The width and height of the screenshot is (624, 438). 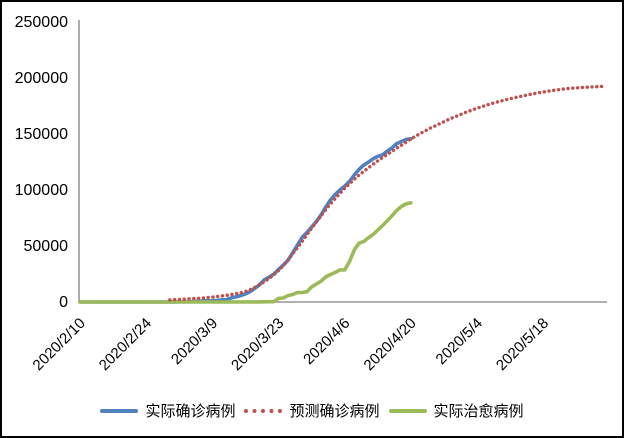 I want to click on legend-item-actual-cured: 实际治愈病例, so click(x=456, y=410).